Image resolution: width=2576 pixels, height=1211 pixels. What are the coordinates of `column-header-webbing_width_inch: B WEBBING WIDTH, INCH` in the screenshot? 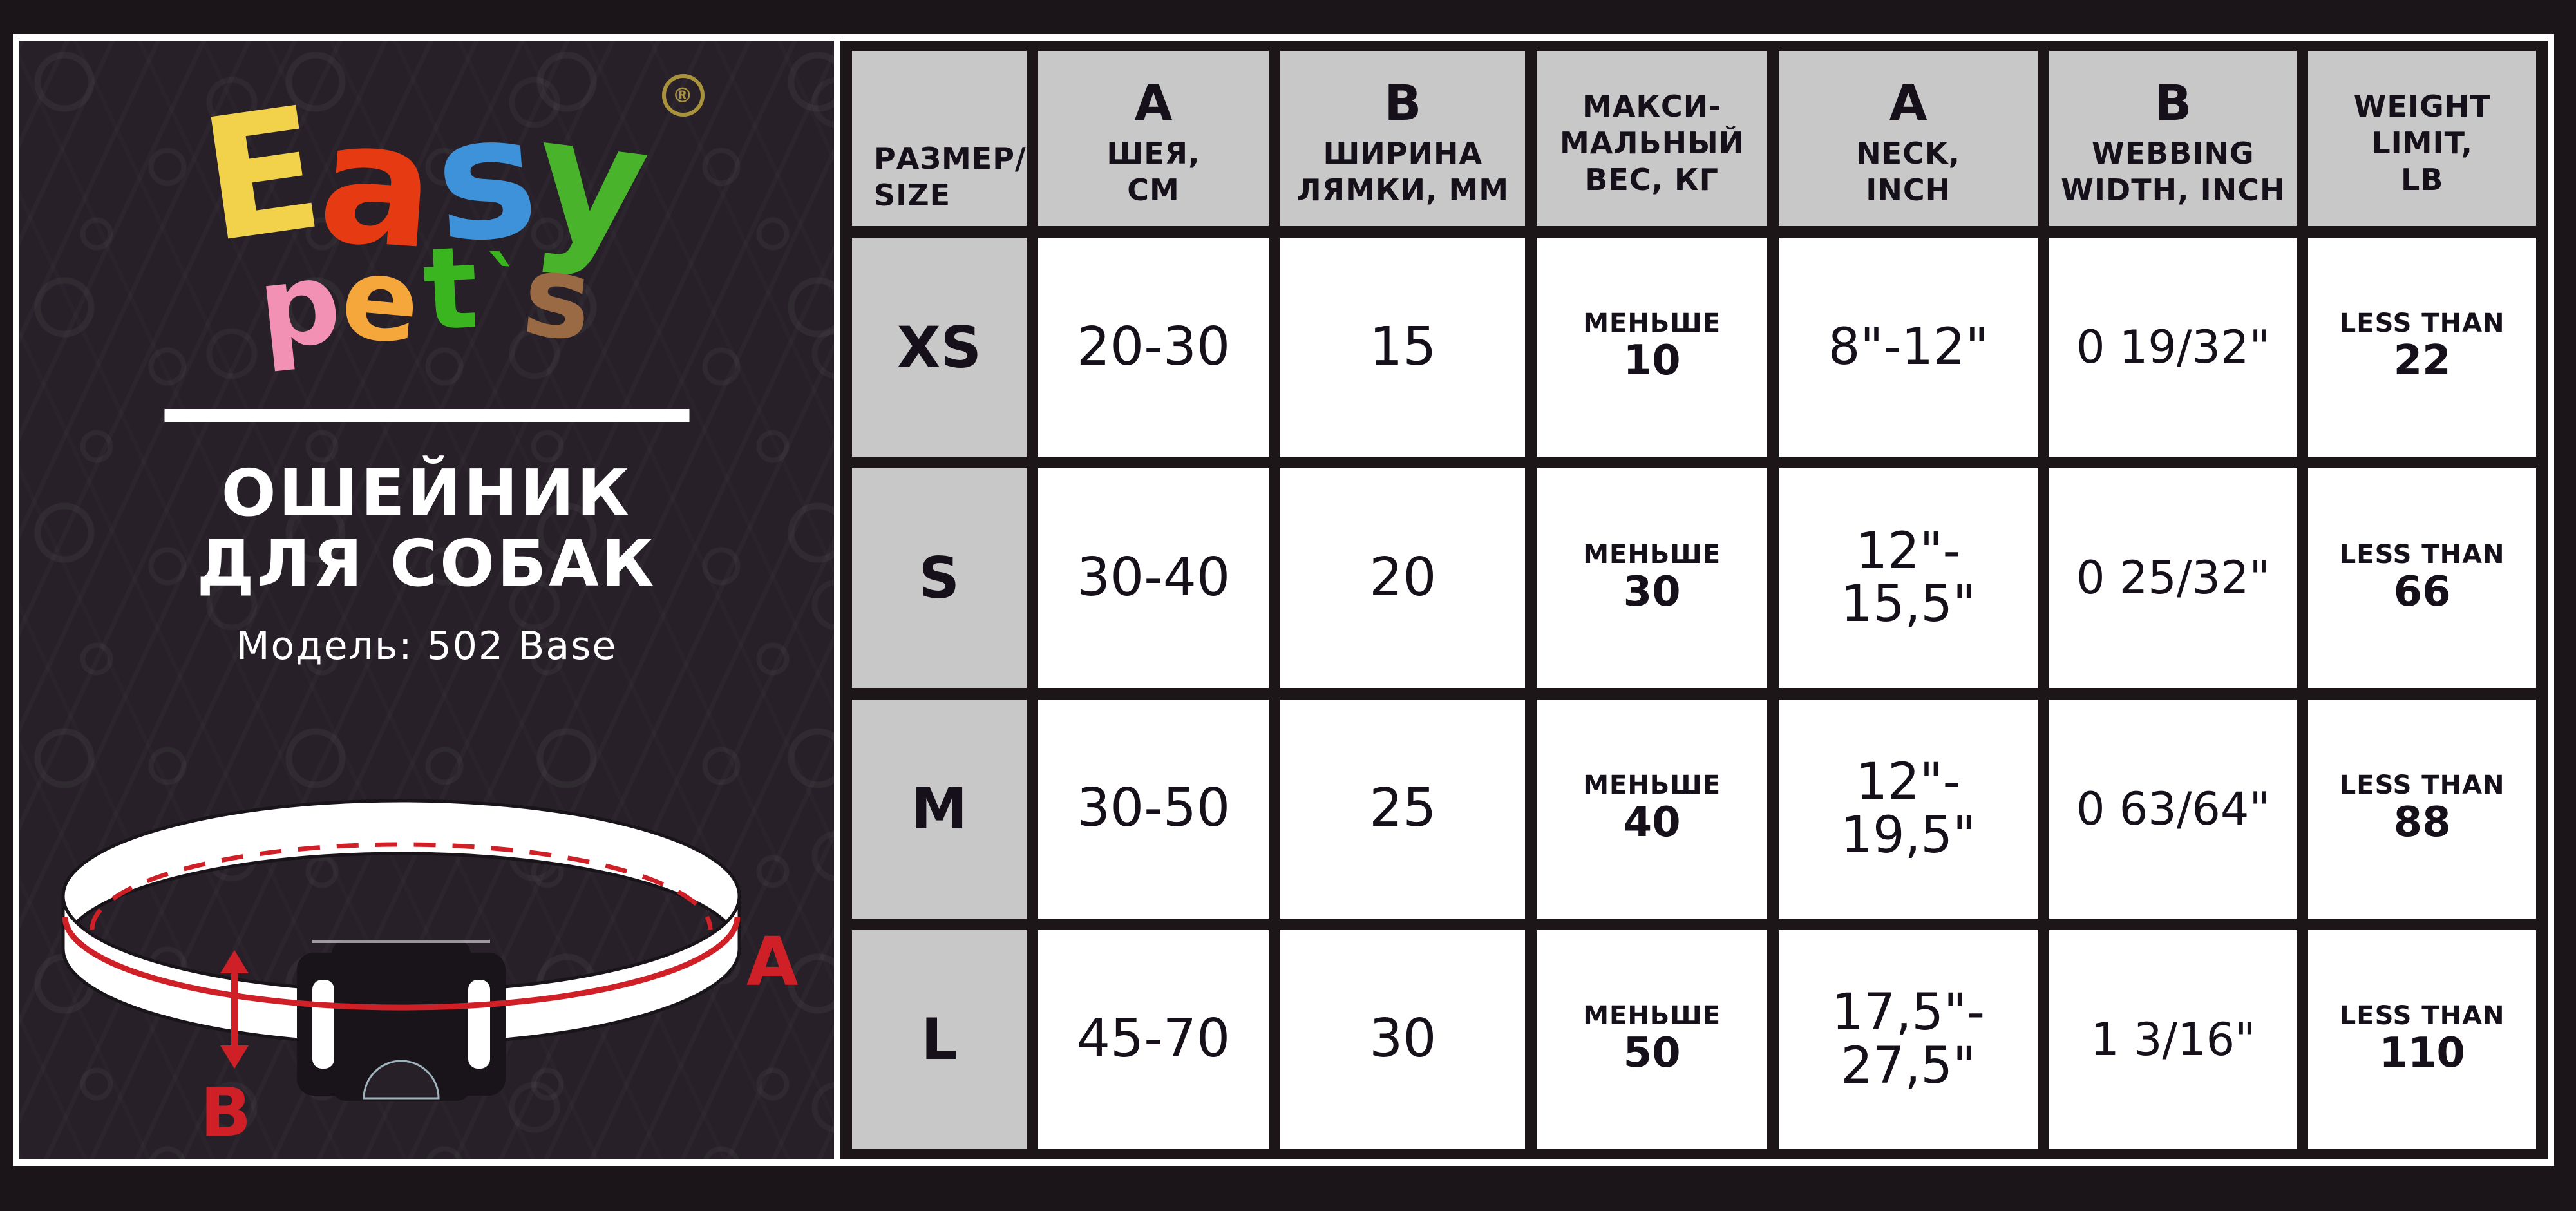 It's located at (2173, 139).